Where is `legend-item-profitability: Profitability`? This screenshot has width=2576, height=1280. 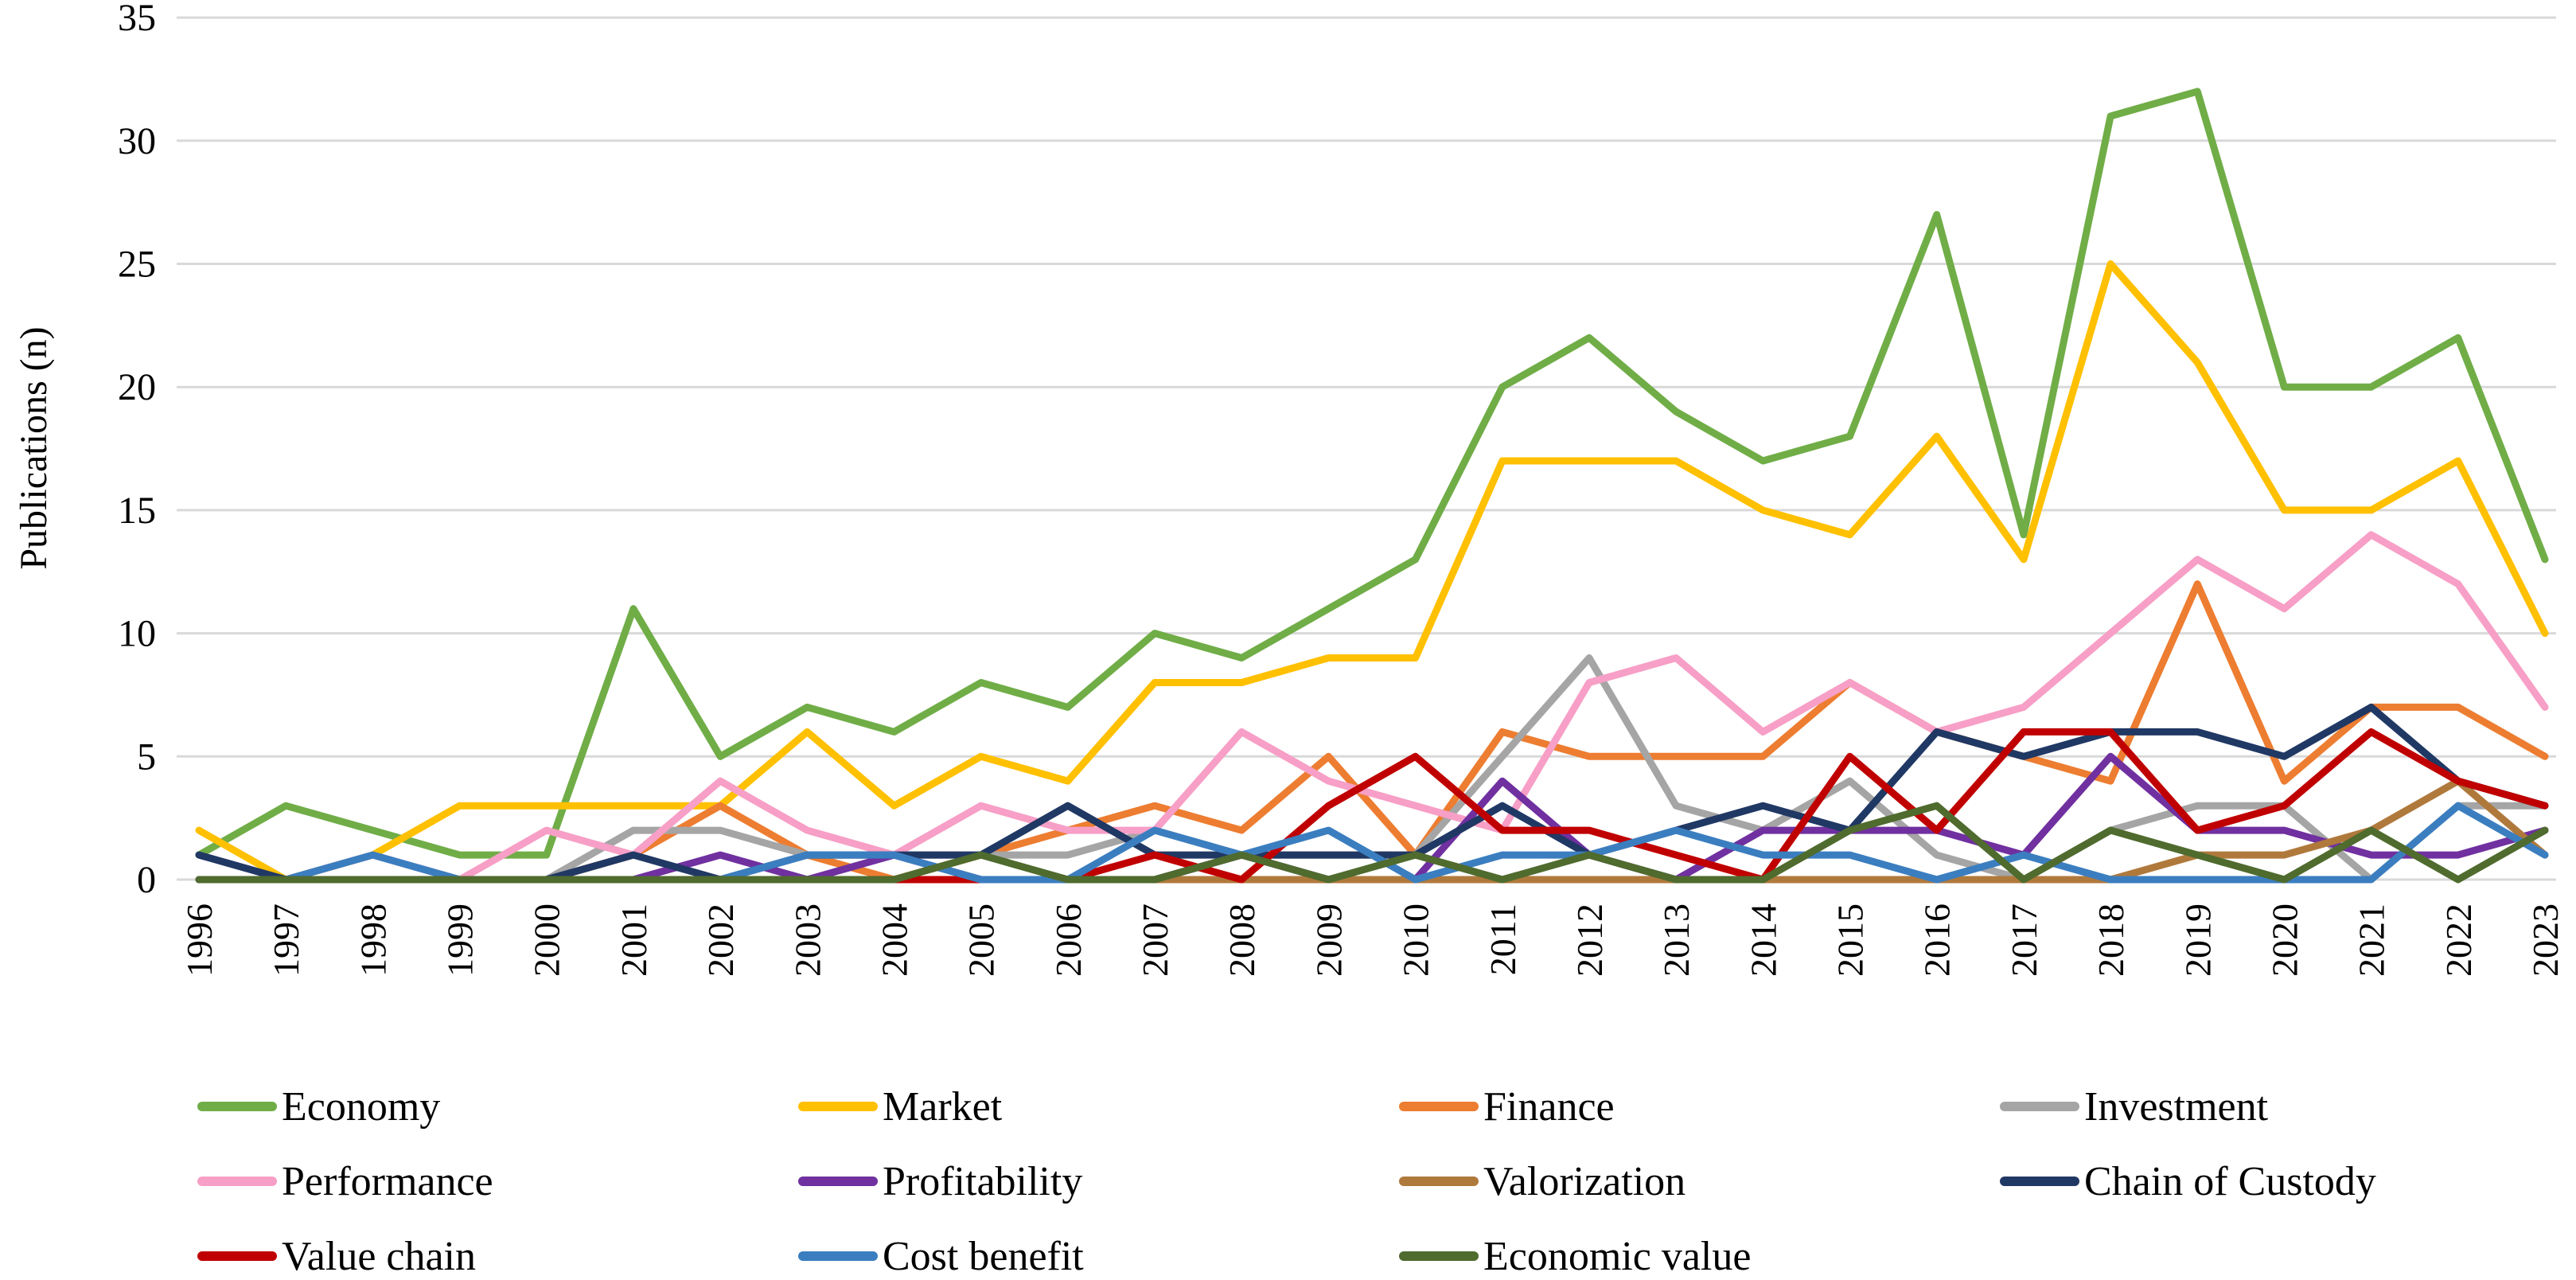 legend-item-profitability: Profitability is located at coordinates (940, 1182).